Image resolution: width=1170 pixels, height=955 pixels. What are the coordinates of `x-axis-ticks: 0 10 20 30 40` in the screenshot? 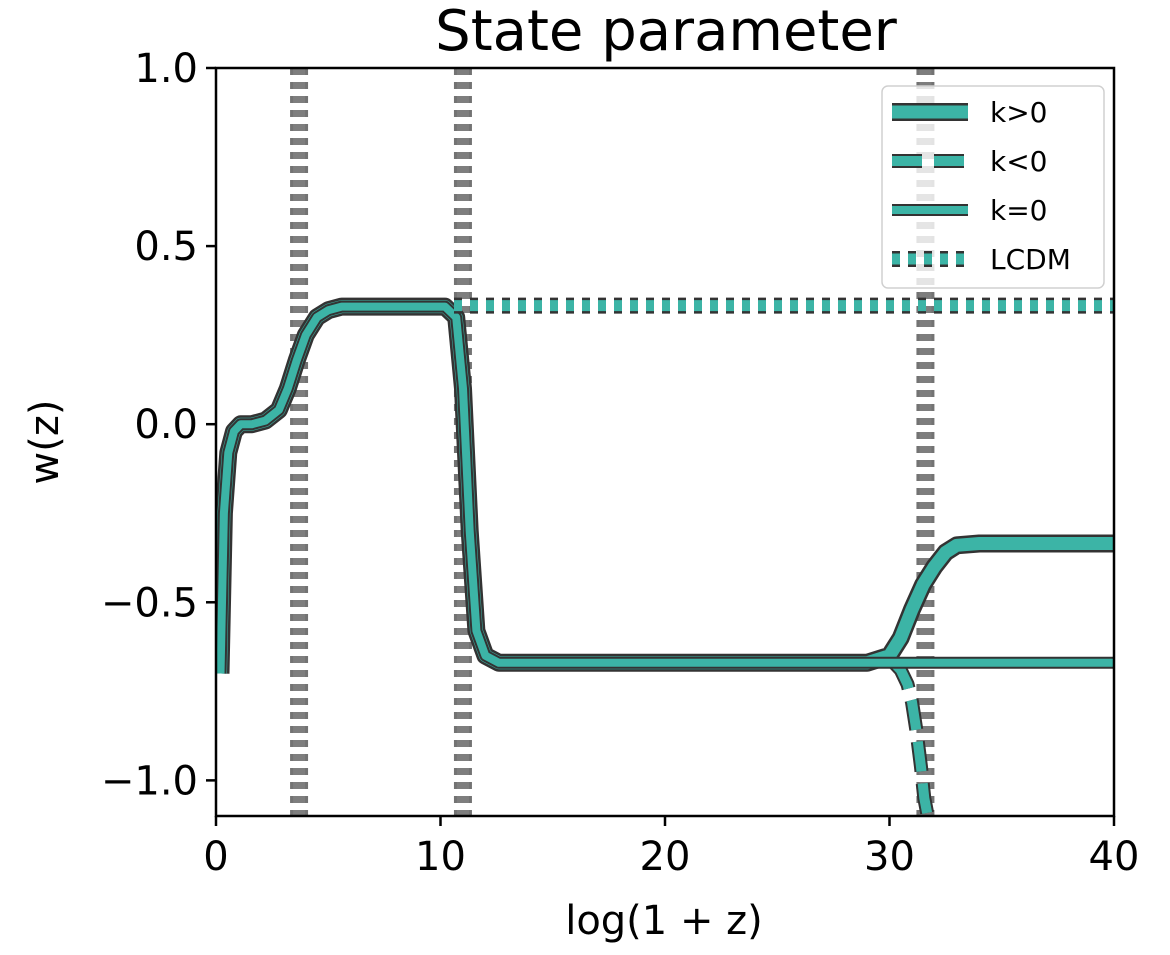 It's located at (671, 848).